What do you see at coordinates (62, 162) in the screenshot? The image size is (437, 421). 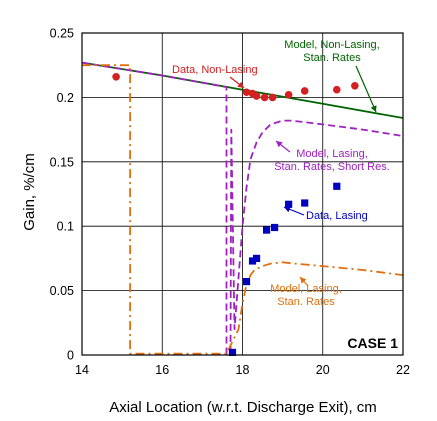 I see `y-tick-label: 0.15` at bounding box center [62, 162].